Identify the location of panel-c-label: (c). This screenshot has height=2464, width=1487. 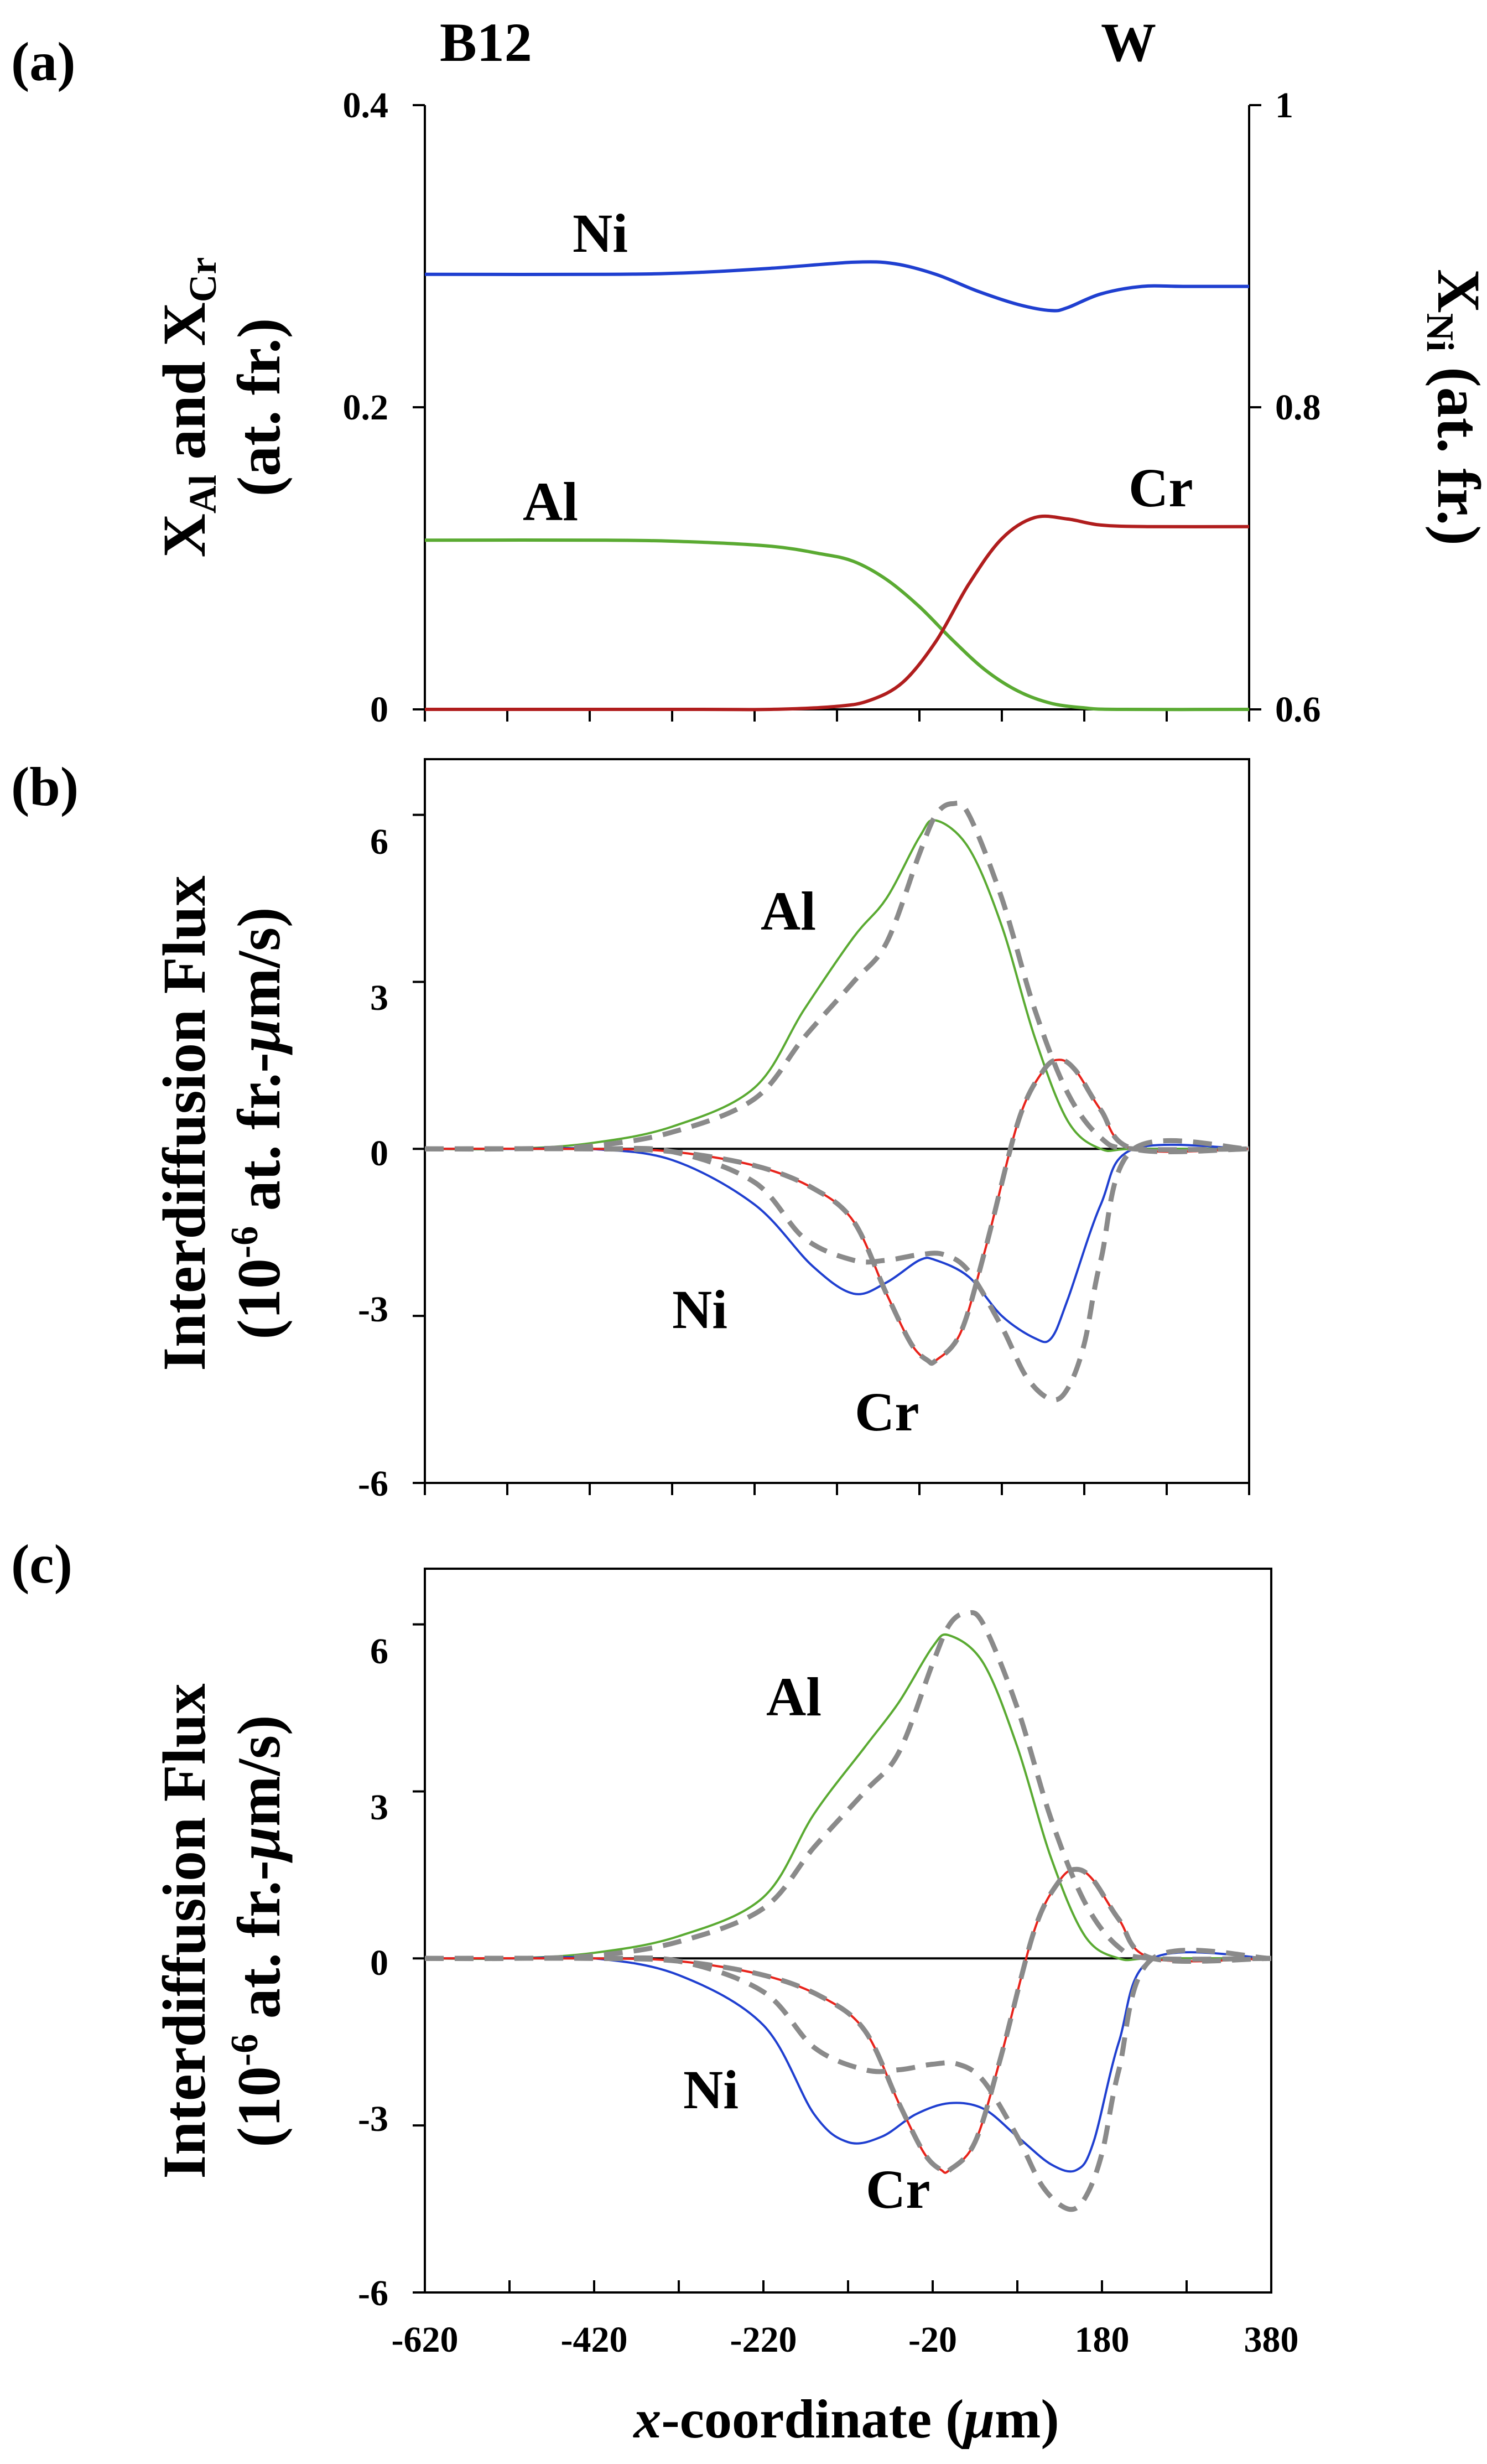
(41, 1564).